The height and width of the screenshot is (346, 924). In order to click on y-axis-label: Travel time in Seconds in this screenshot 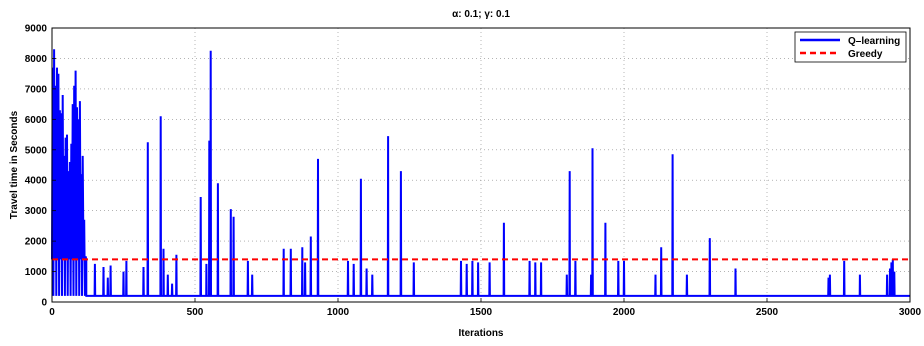, I will do `click(14, 164)`.